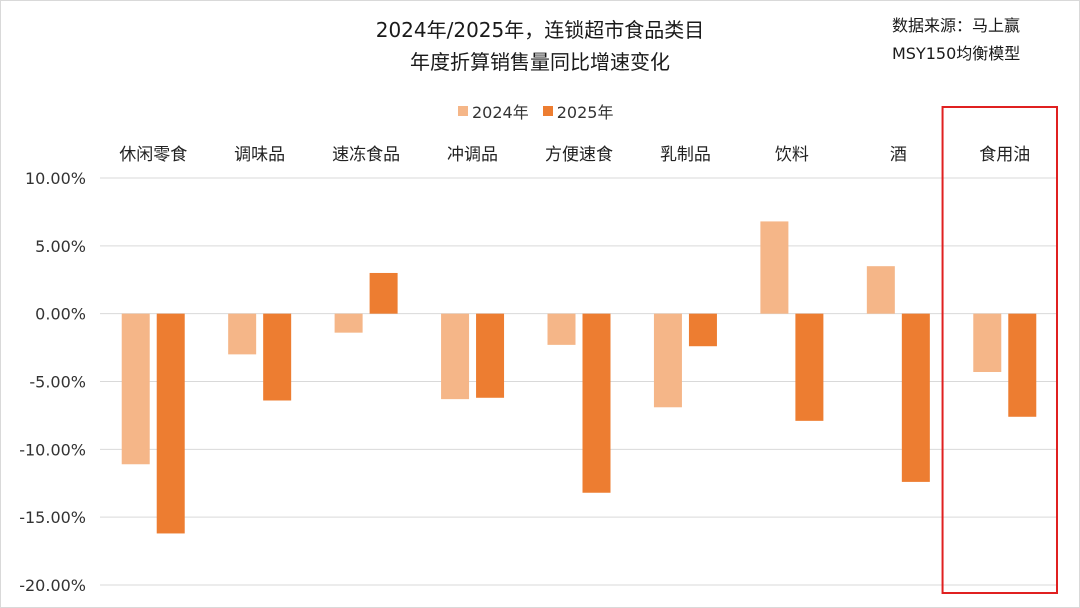  What do you see at coordinates (52, 585) in the screenshot?
I see `y-tick-label: -20.00%` at bounding box center [52, 585].